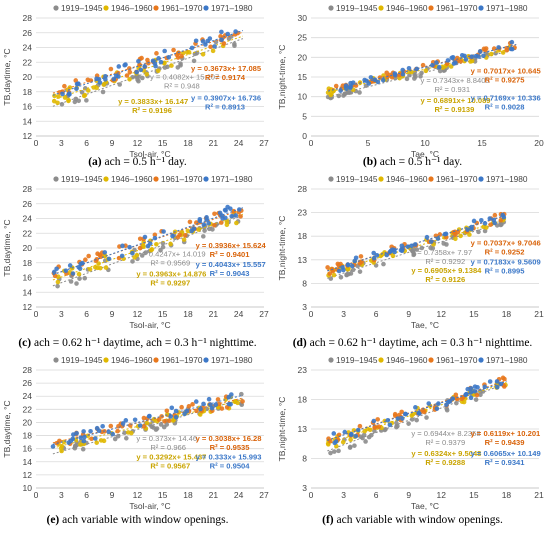 This screenshot has width=550, height=533. What do you see at coordinates (132, 360) in the screenshot?
I see `legend-label: 1946–1960` at bounding box center [132, 360].